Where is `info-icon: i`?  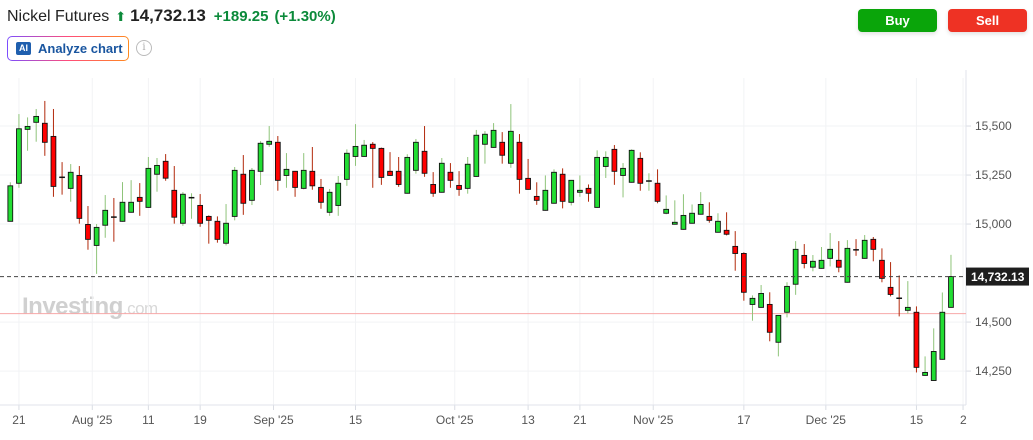 info-icon: i is located at coordinates (144, 48).